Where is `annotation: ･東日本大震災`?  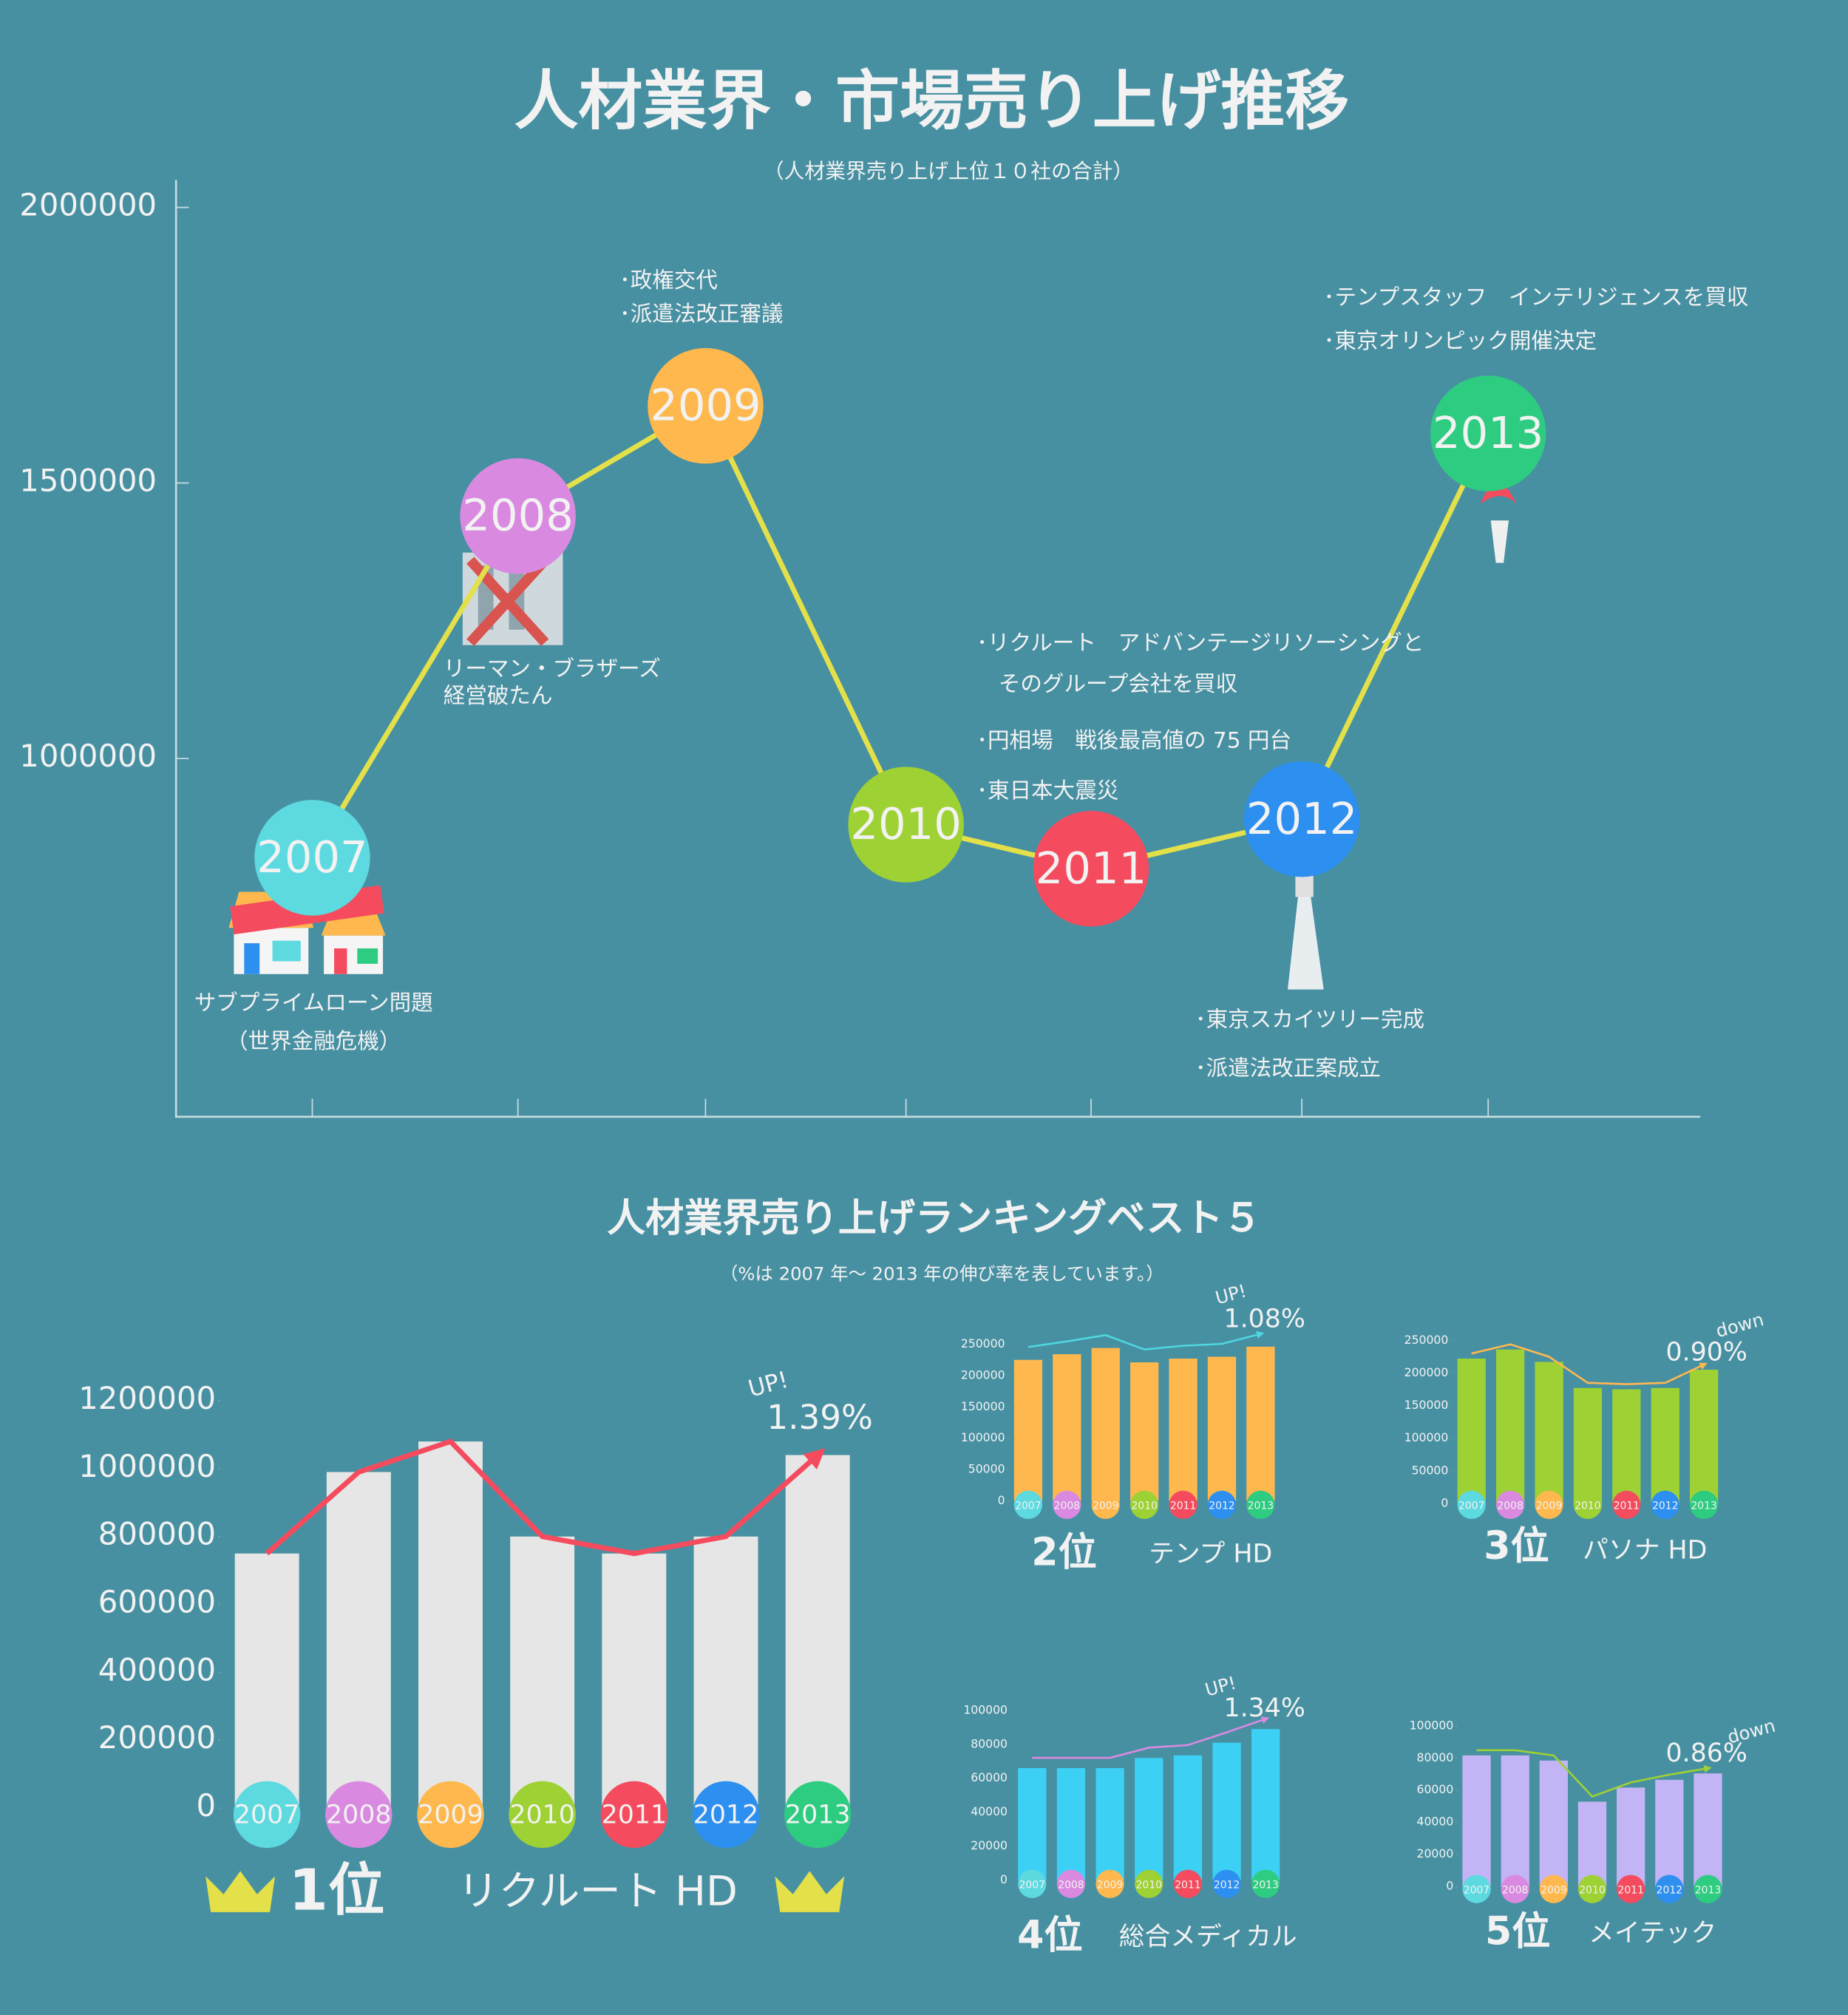 annotation: ･東日本大震災 is located at coordinates (1047, 791).